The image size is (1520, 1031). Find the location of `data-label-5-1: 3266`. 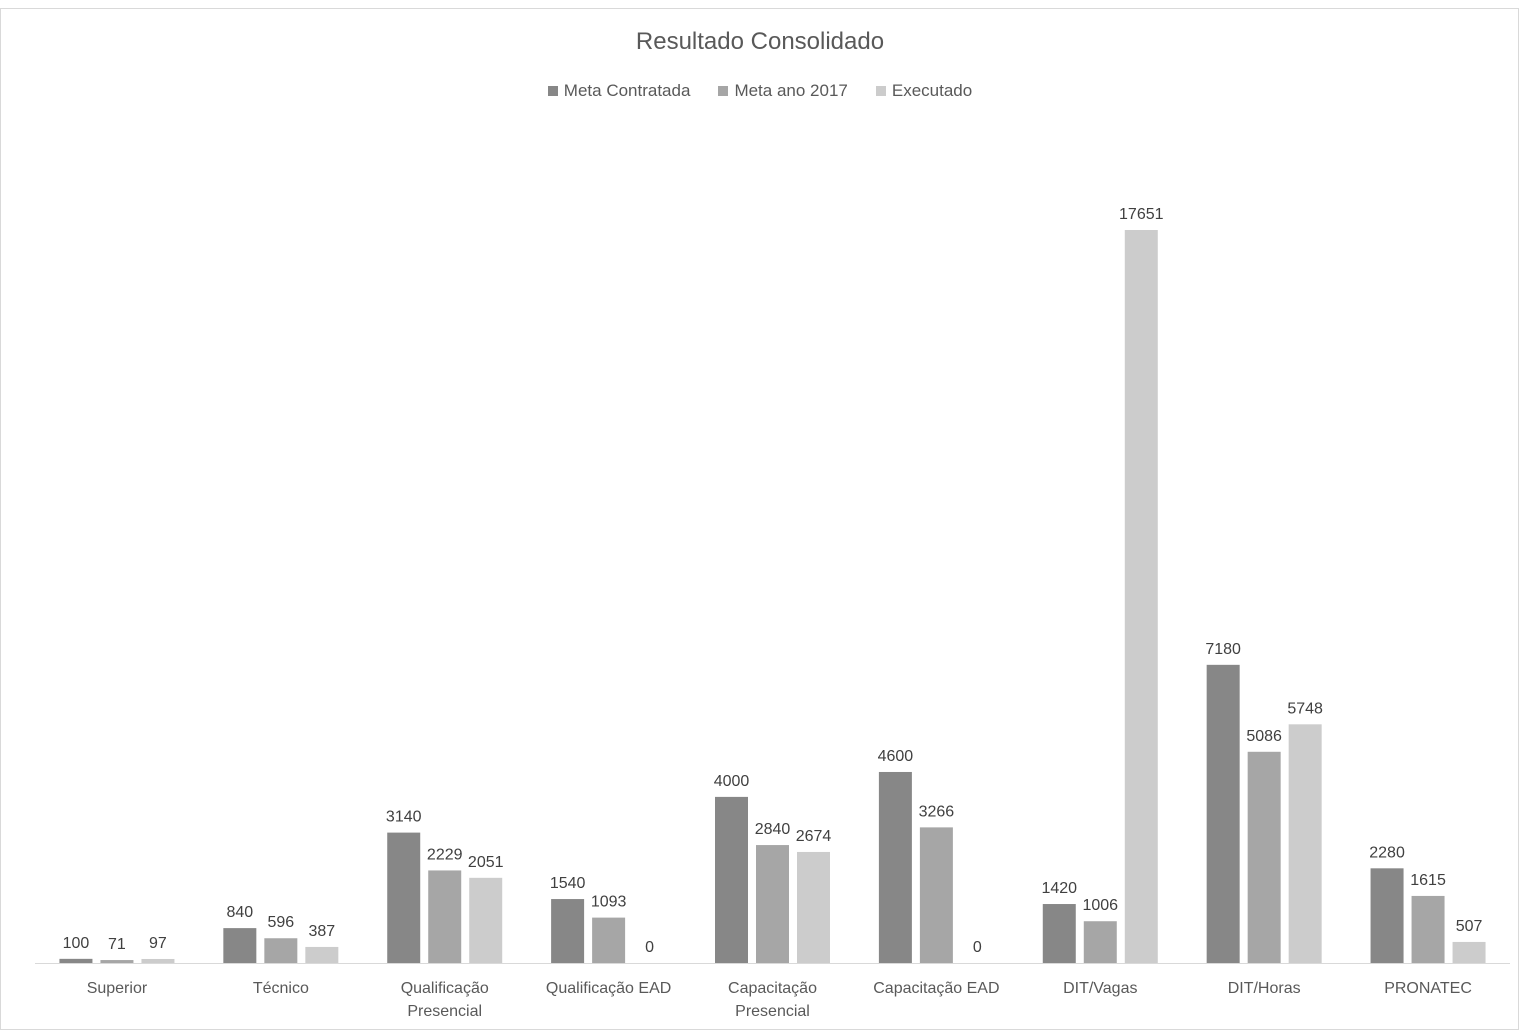

data-label-5-1: 3266 is located at coordinates (937, 811).